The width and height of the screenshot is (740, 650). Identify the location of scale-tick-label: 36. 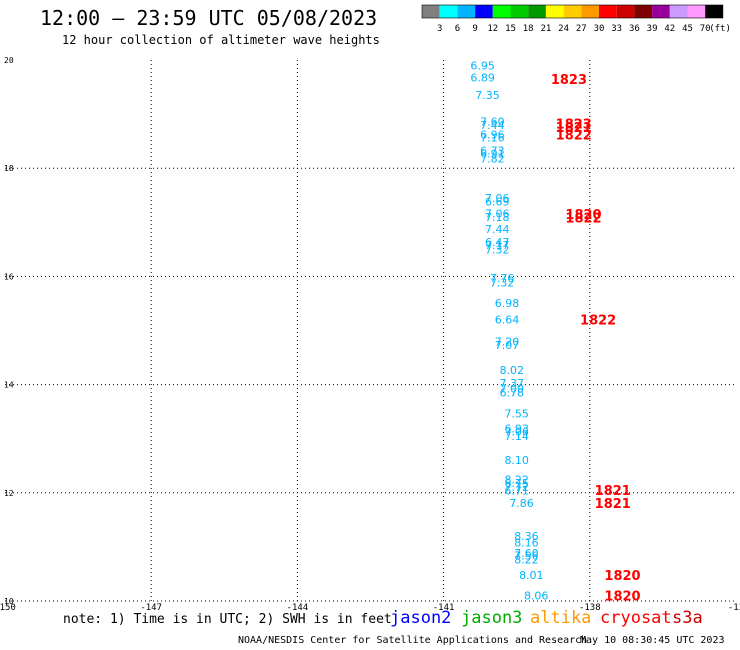
(634, 29).